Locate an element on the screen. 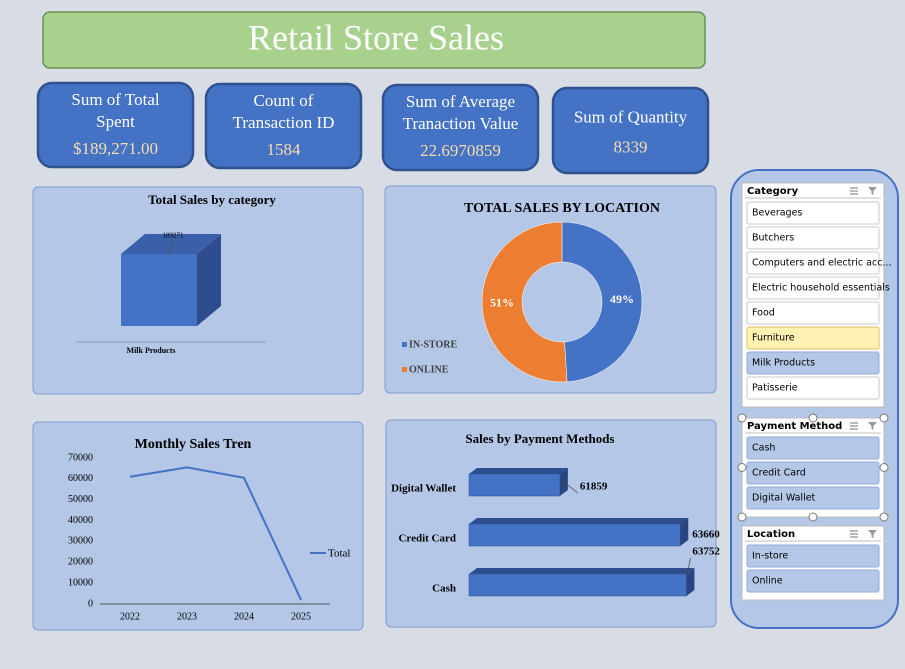 This screenshot has width=905, height=669. kpi-label: Tranaction Value is located at coordinates (461, 123).